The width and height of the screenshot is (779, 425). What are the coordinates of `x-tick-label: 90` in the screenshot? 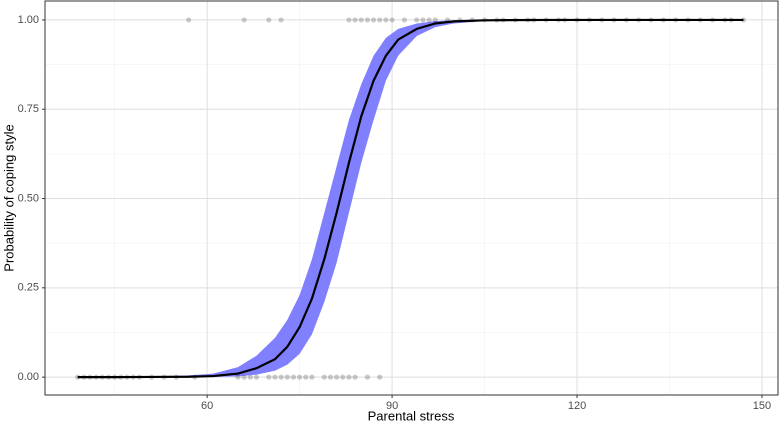 It's located at (392, 406).